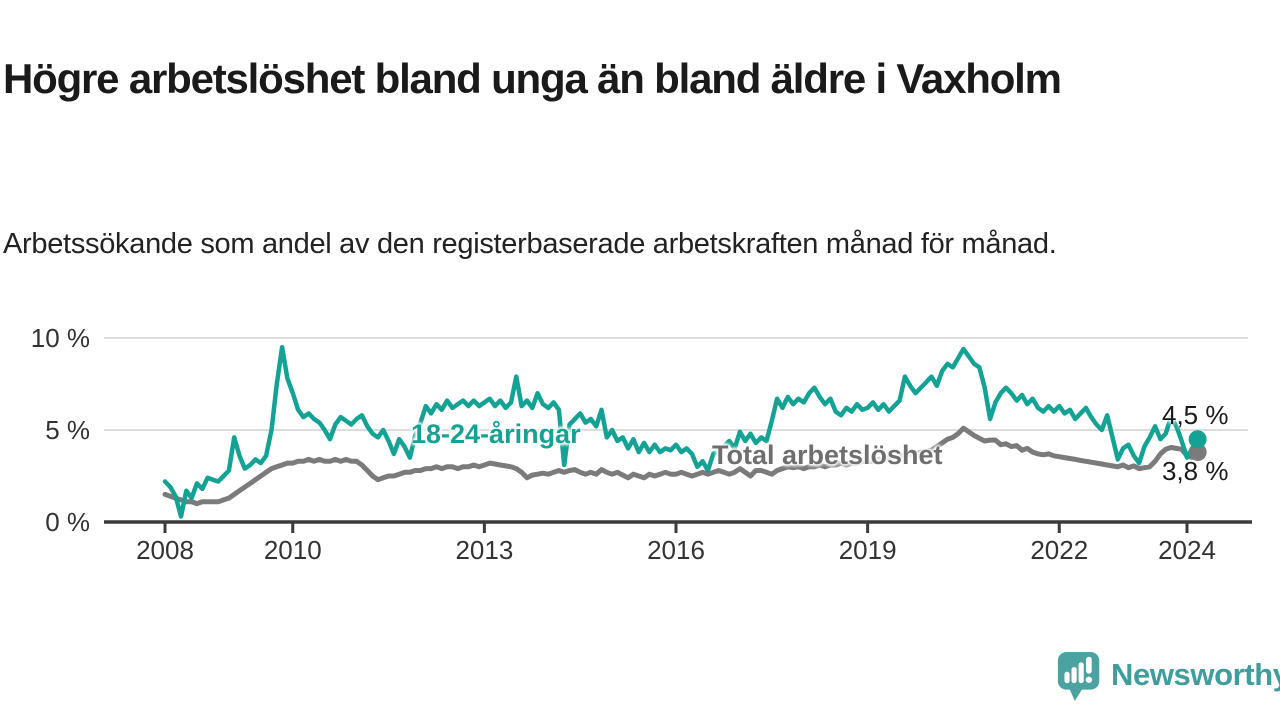 The image size is (1280, 720). Describe the element at coordinates (827, 455) in the screenshot. I see `series-label-total: Total arbetslöshet` at that location.